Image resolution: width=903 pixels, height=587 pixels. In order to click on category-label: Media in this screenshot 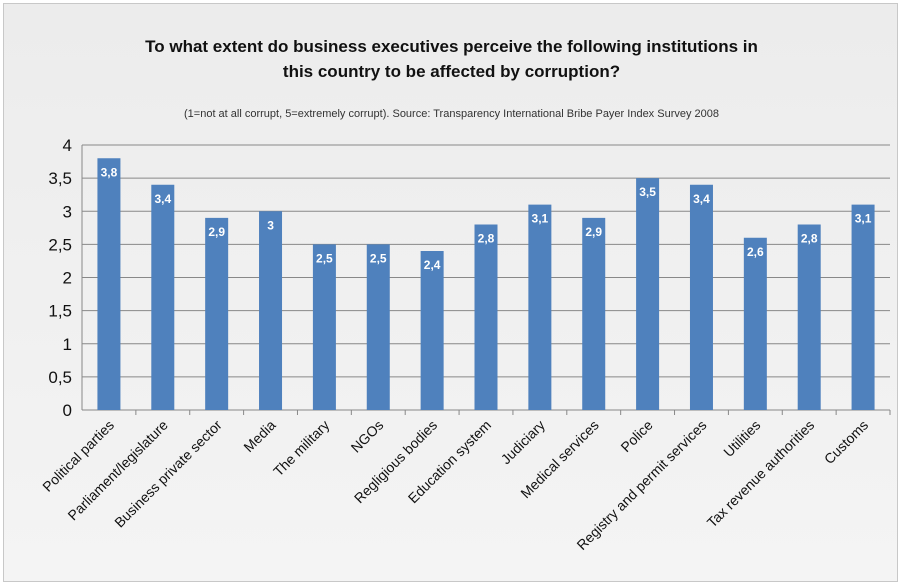, I will do `click(259, 436)`.